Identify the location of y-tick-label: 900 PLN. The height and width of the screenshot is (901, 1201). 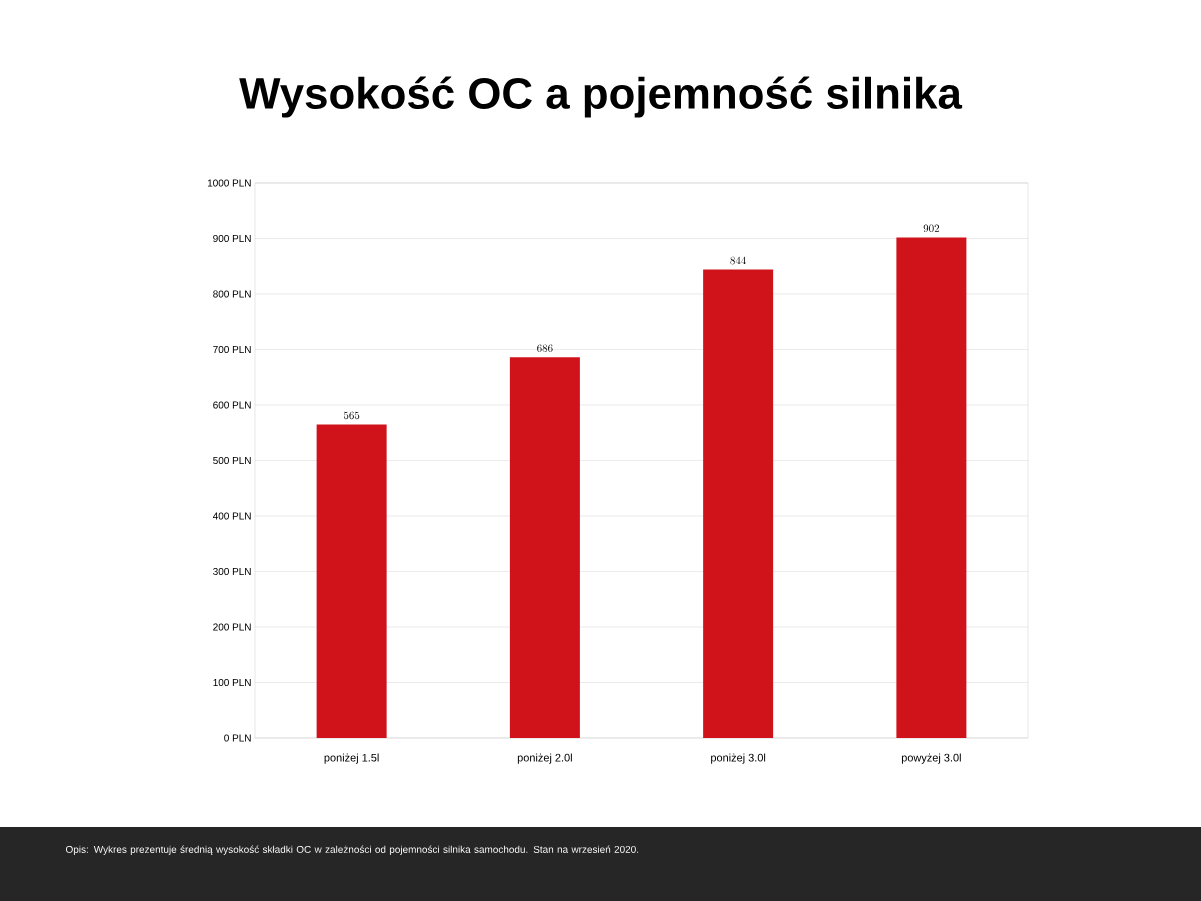
(232, 238).